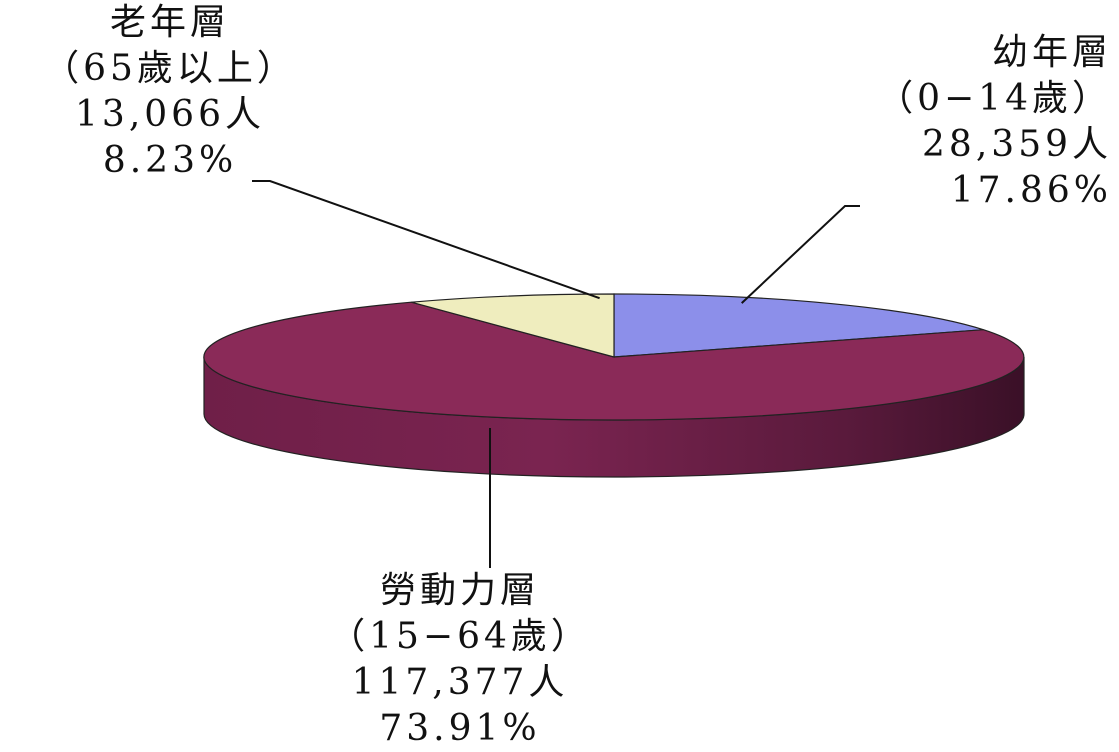 This screenshot has width=1119, height=752. What do you see at coordinates (614, 361) in the screenshot?
I see `pie-slice-labor` at bounding box center [614, 361].